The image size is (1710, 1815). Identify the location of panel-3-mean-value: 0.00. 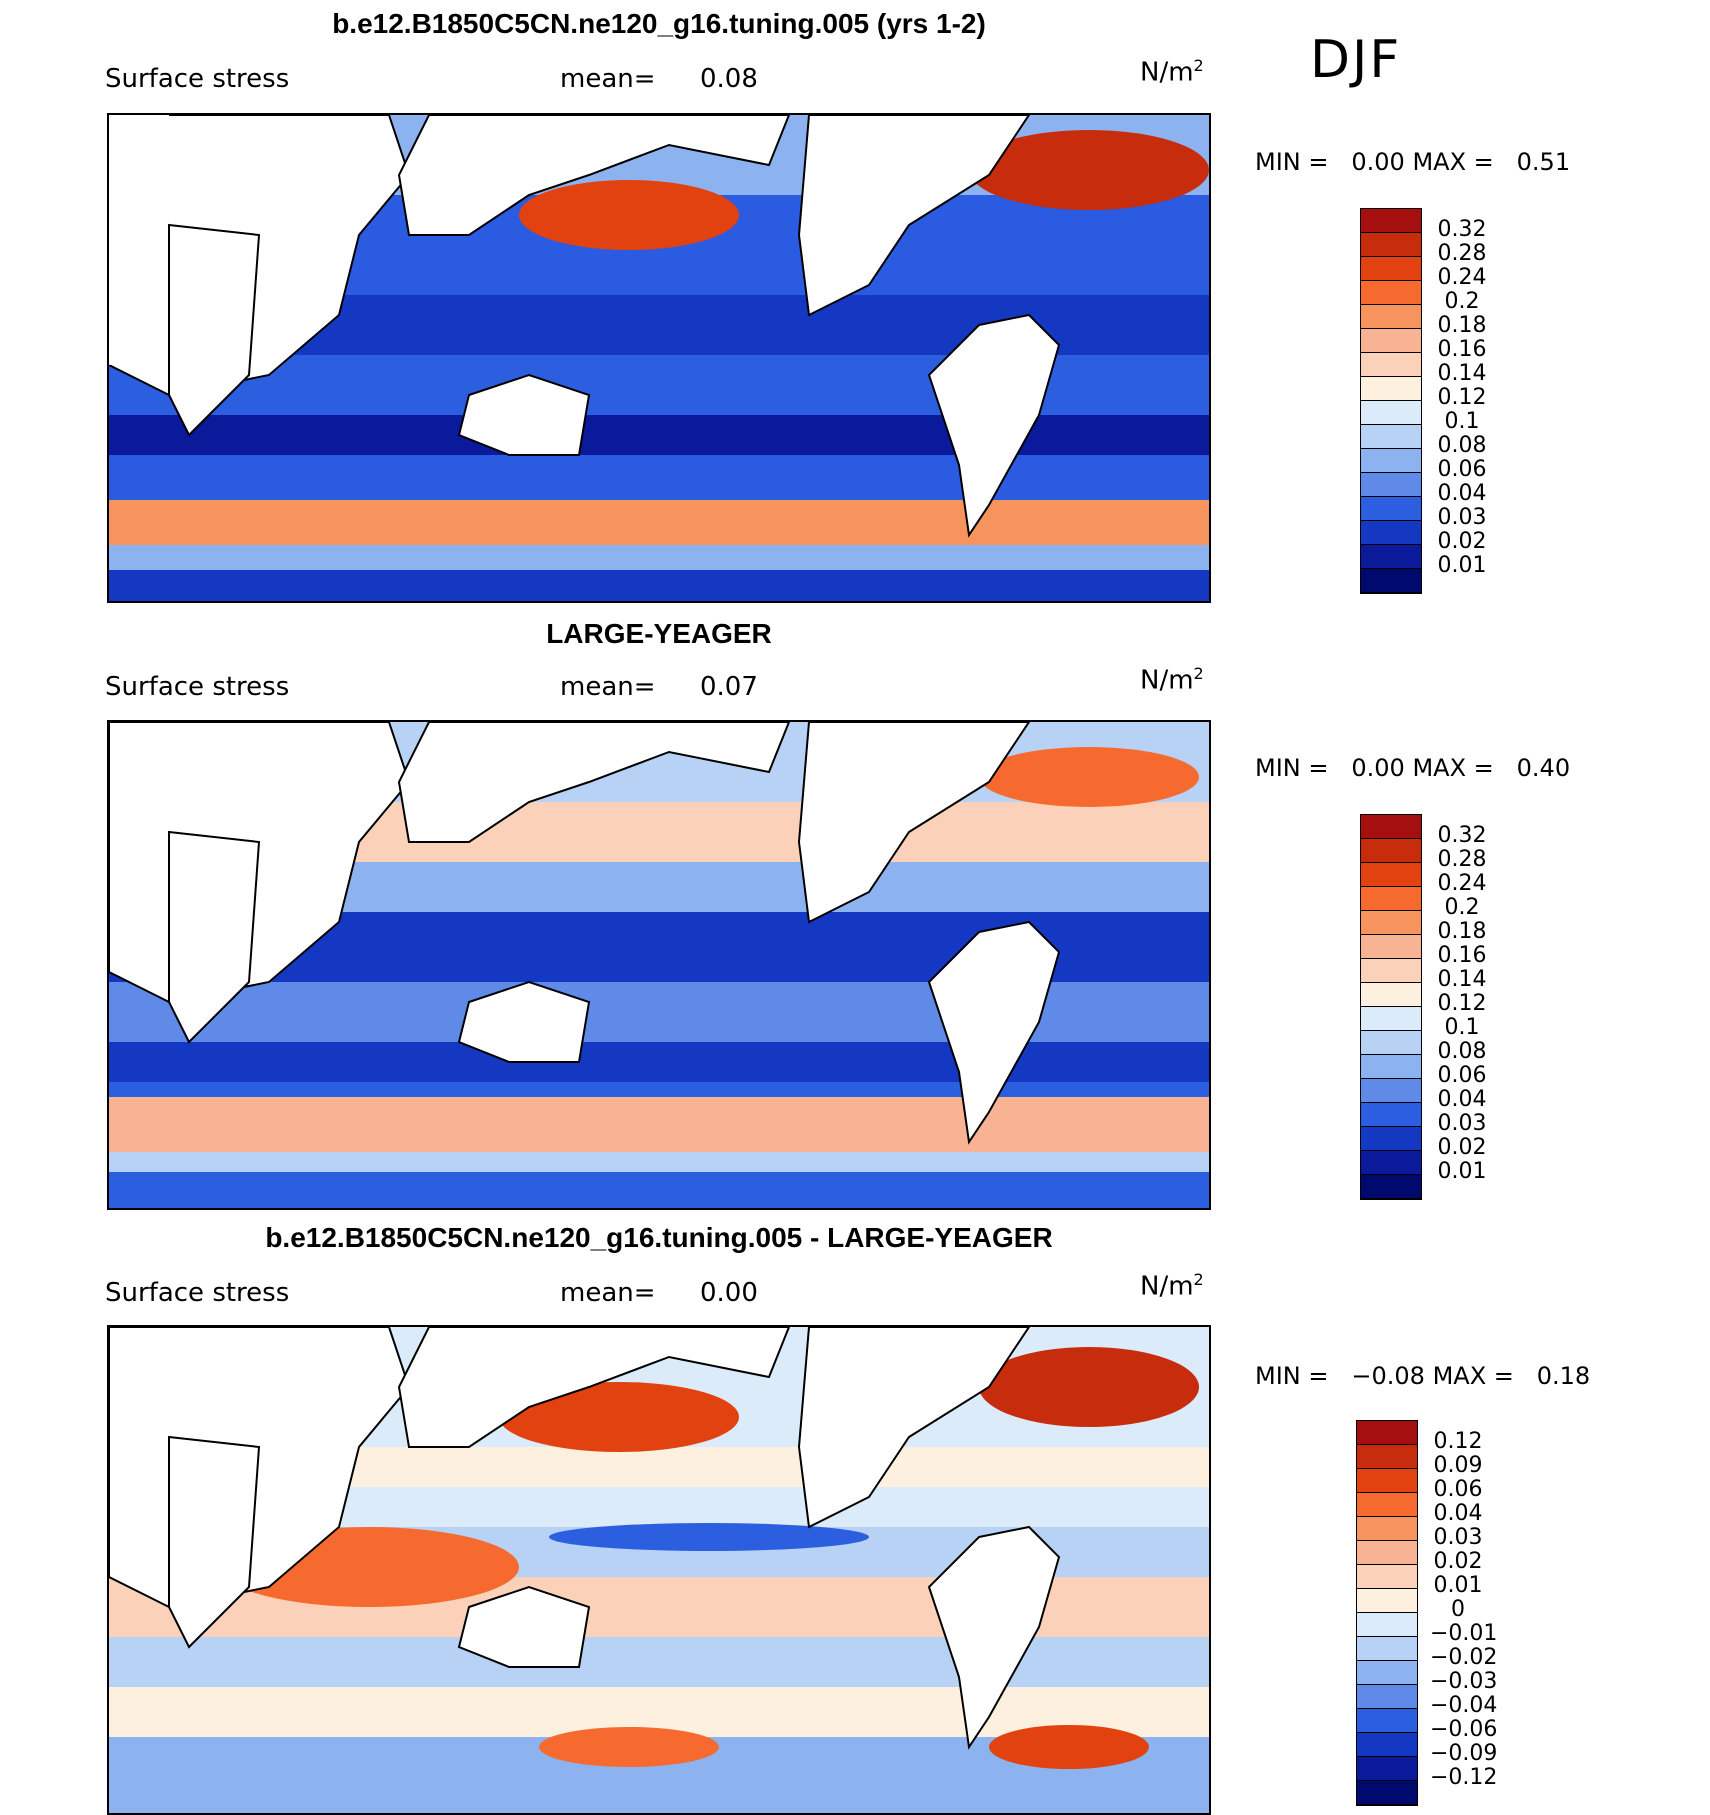
(729, 1293).